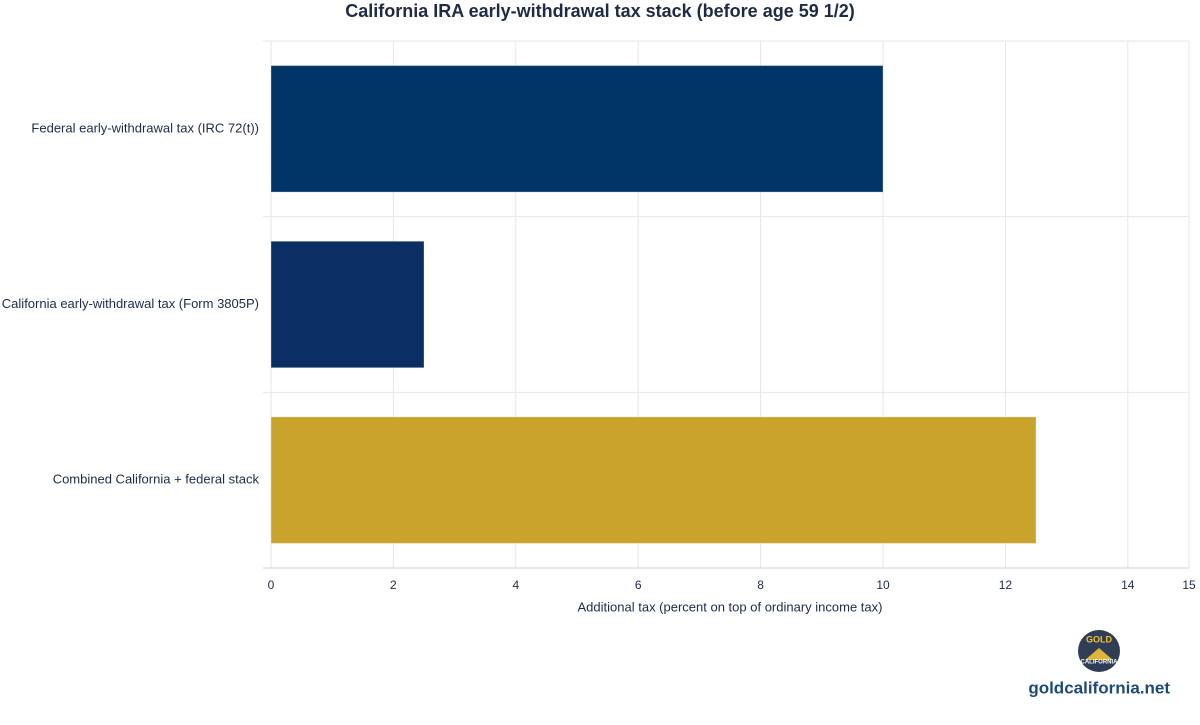 The image size is (1200, 725). I want to click on x-tick-label: 12, so click(1006, 585).